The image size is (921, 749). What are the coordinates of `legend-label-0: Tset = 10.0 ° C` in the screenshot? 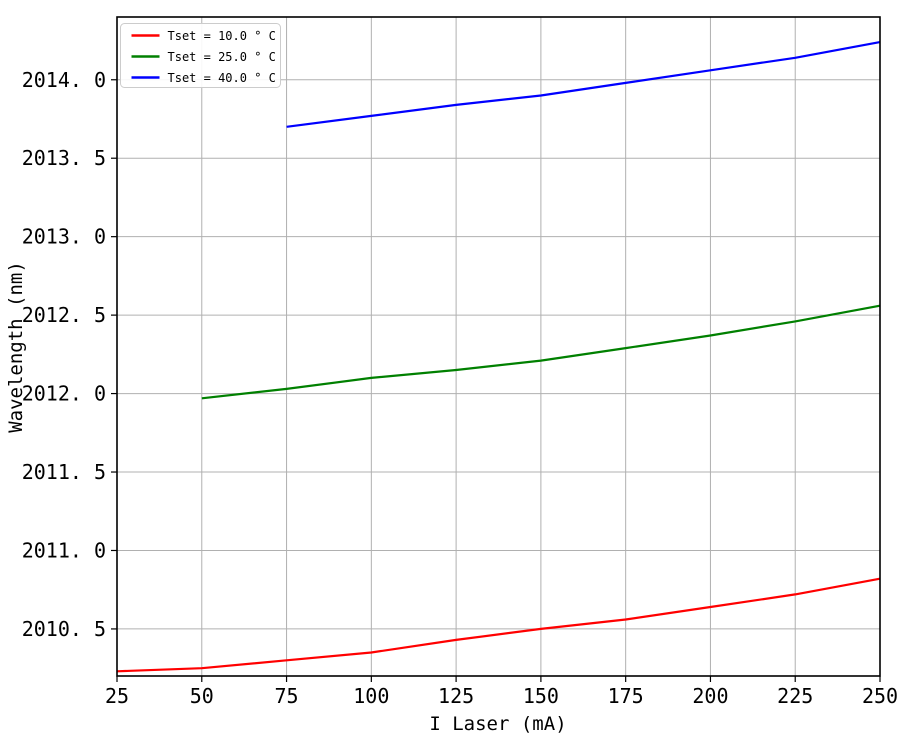 It's located at (222, 36).